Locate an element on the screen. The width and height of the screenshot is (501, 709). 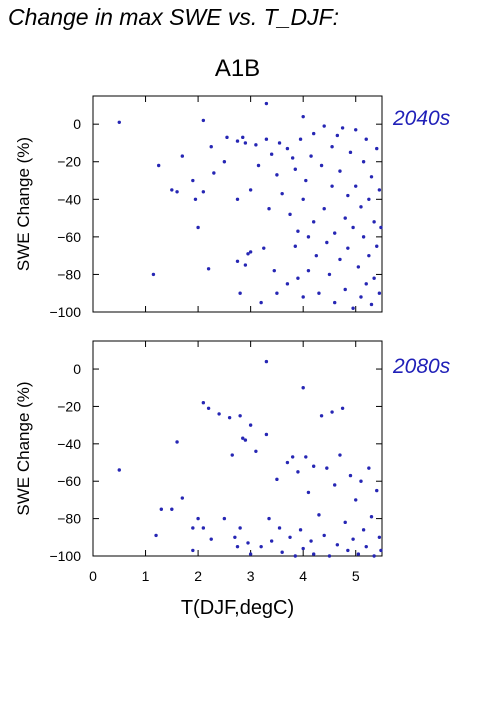
y-tick-label: 0 is located at coordinates (77, 369).